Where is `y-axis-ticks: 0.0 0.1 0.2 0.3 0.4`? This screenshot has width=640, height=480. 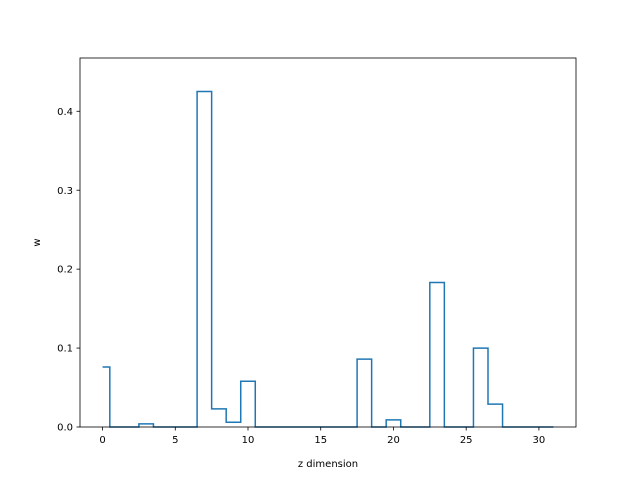
y-axis-ticks: 0.0 0.1 0.2 0.3 0.4 is located at coordinates (68, 270).